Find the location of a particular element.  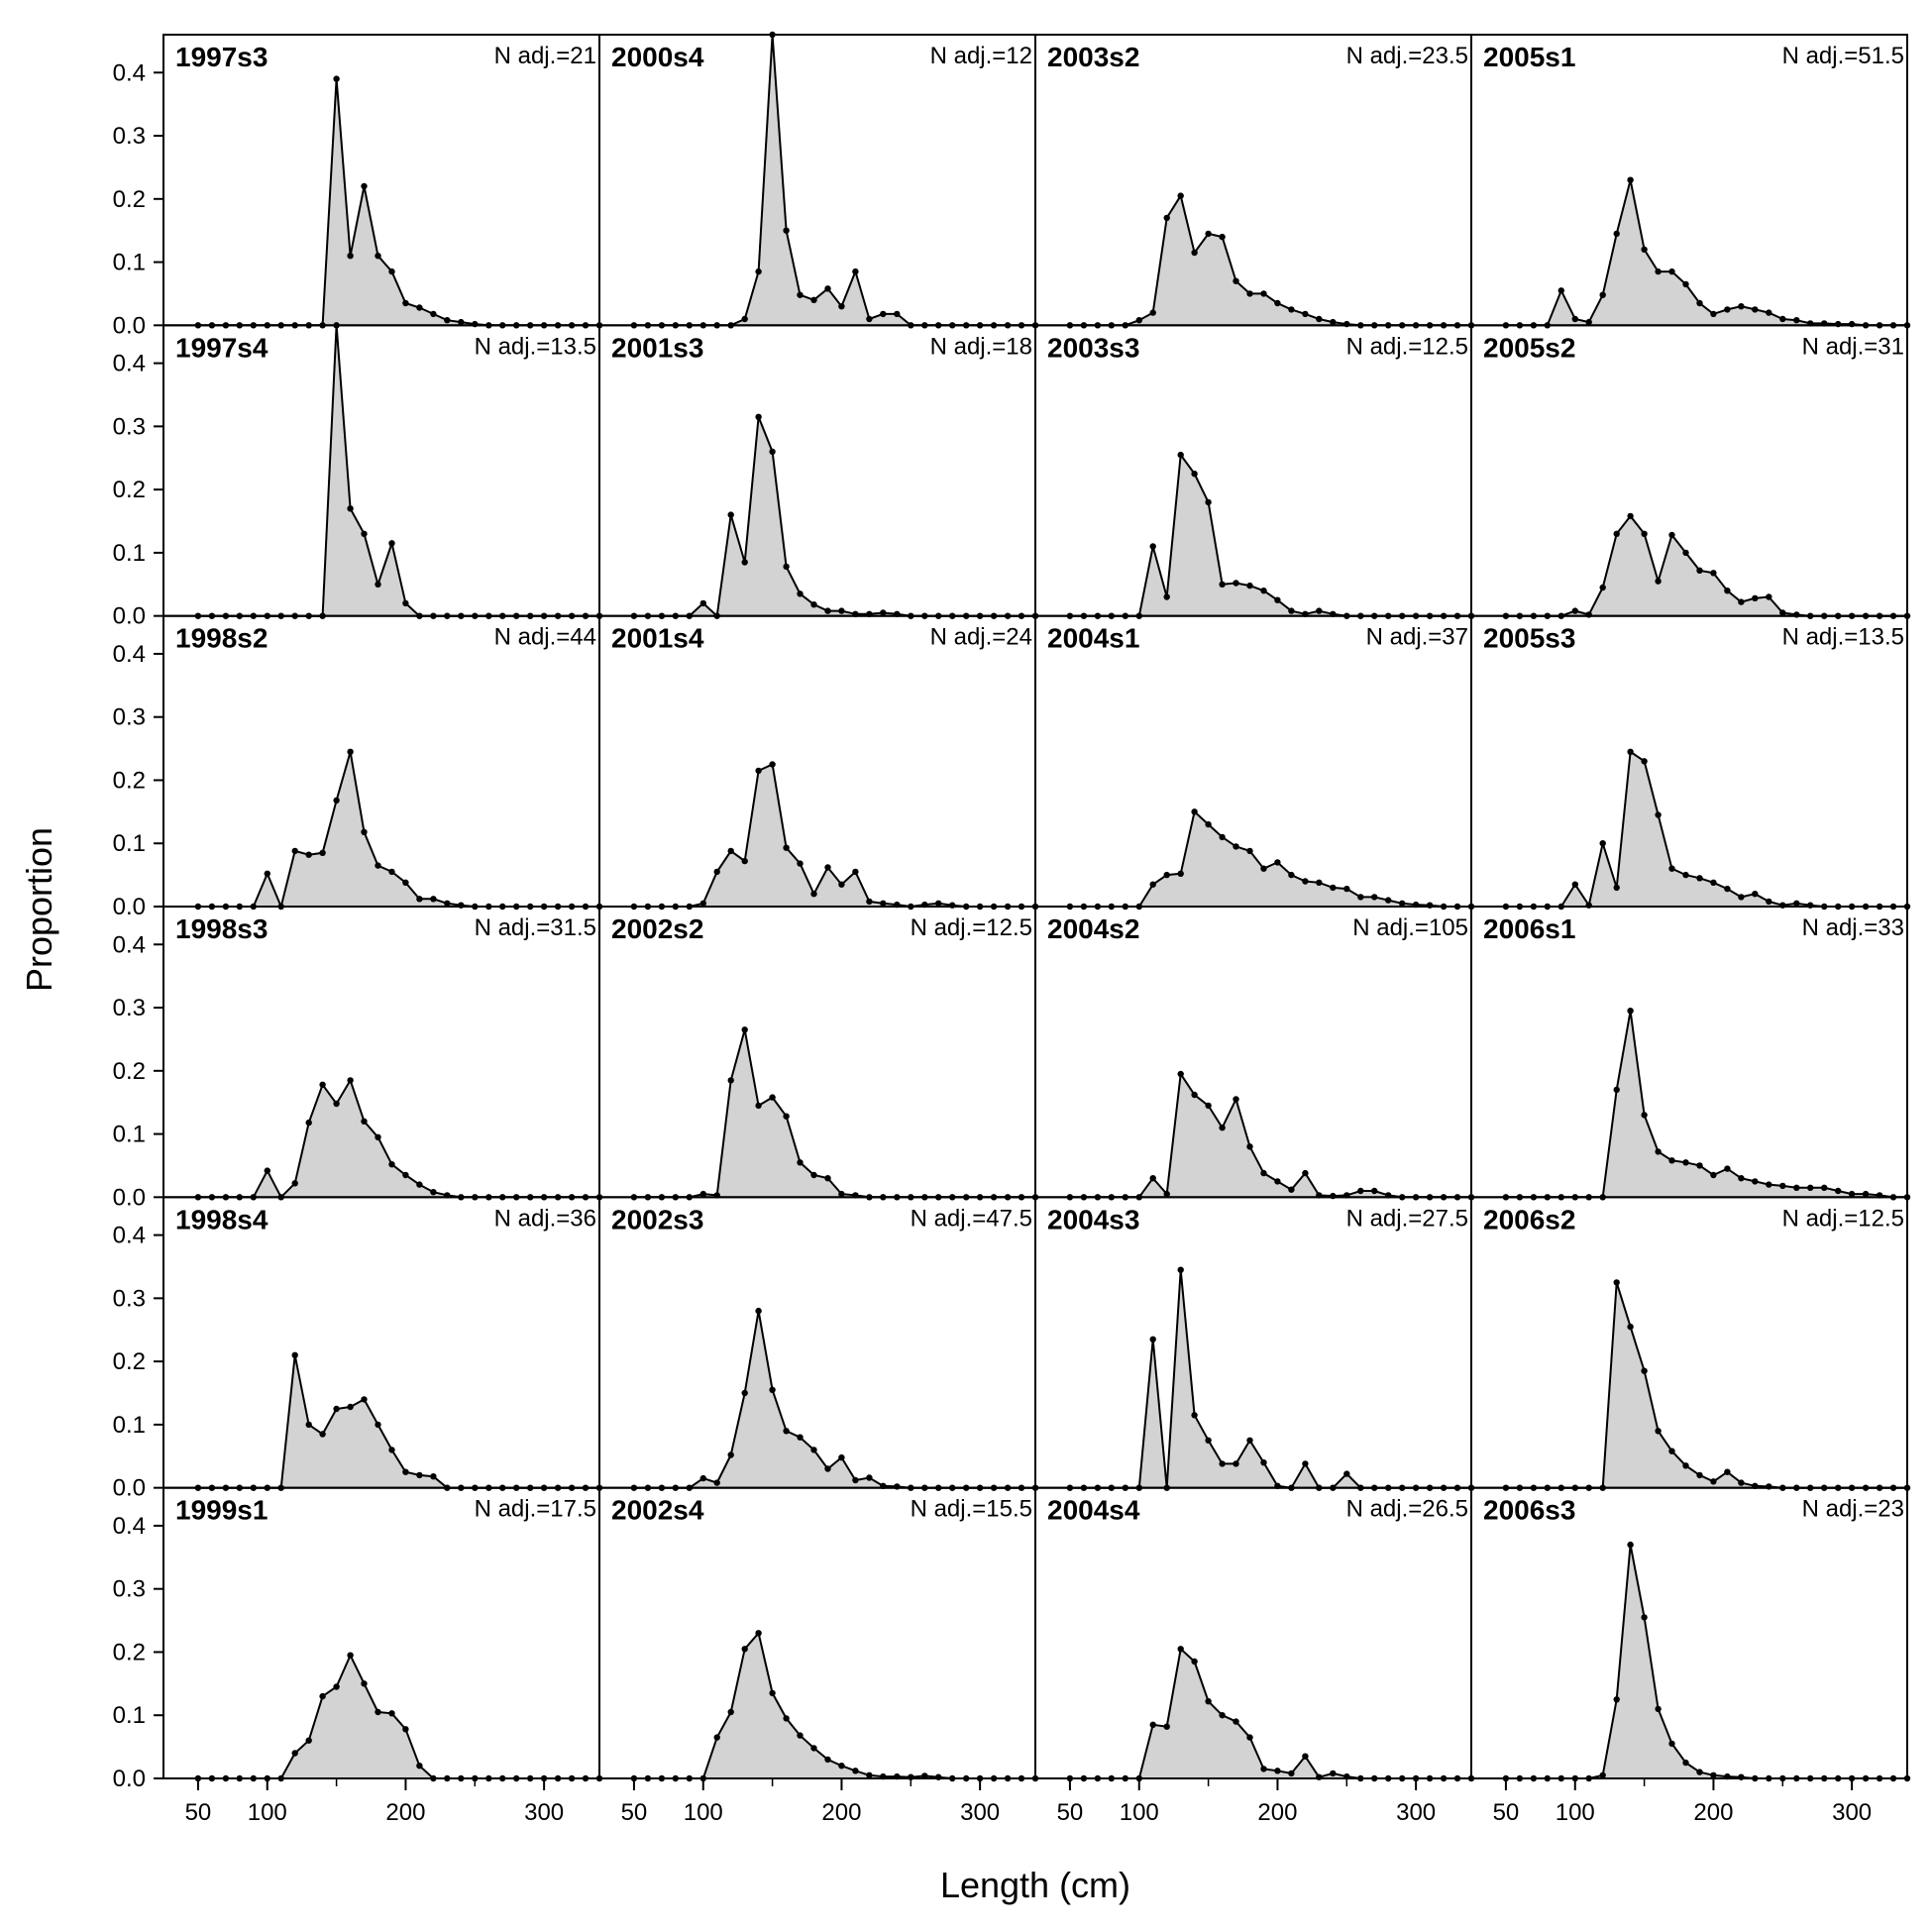

y-tick-label: 0.0 is located at coordinates (129, 616).